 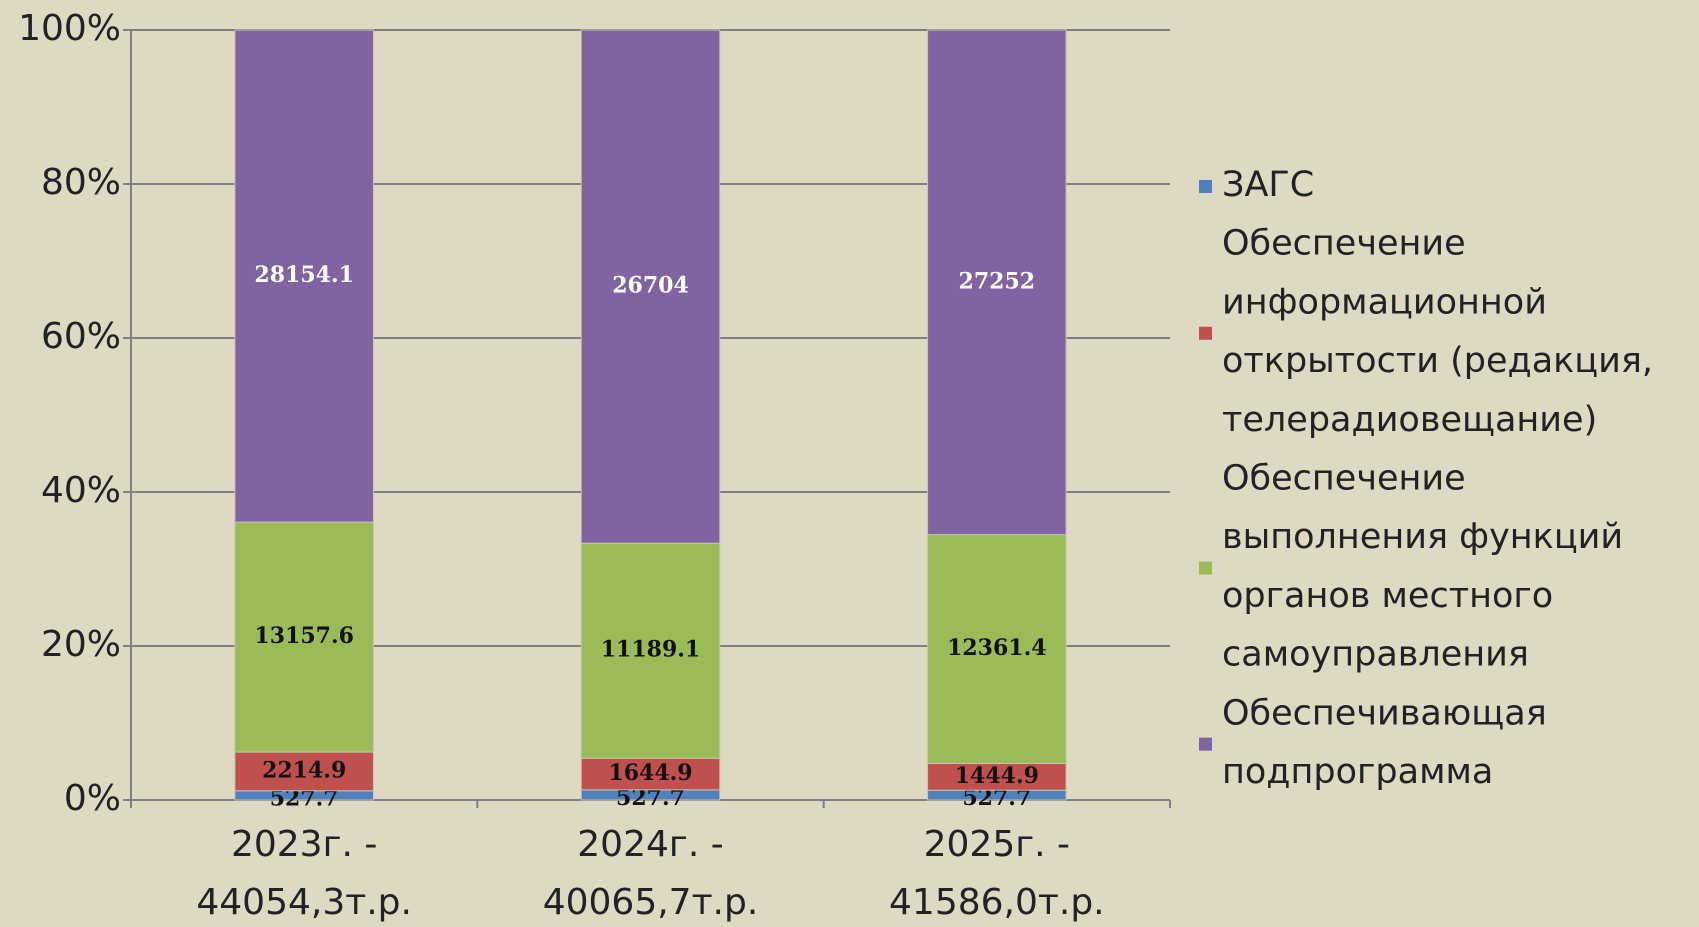 I want to click on y-tick-label: 60%, so click(x=81, y=336).